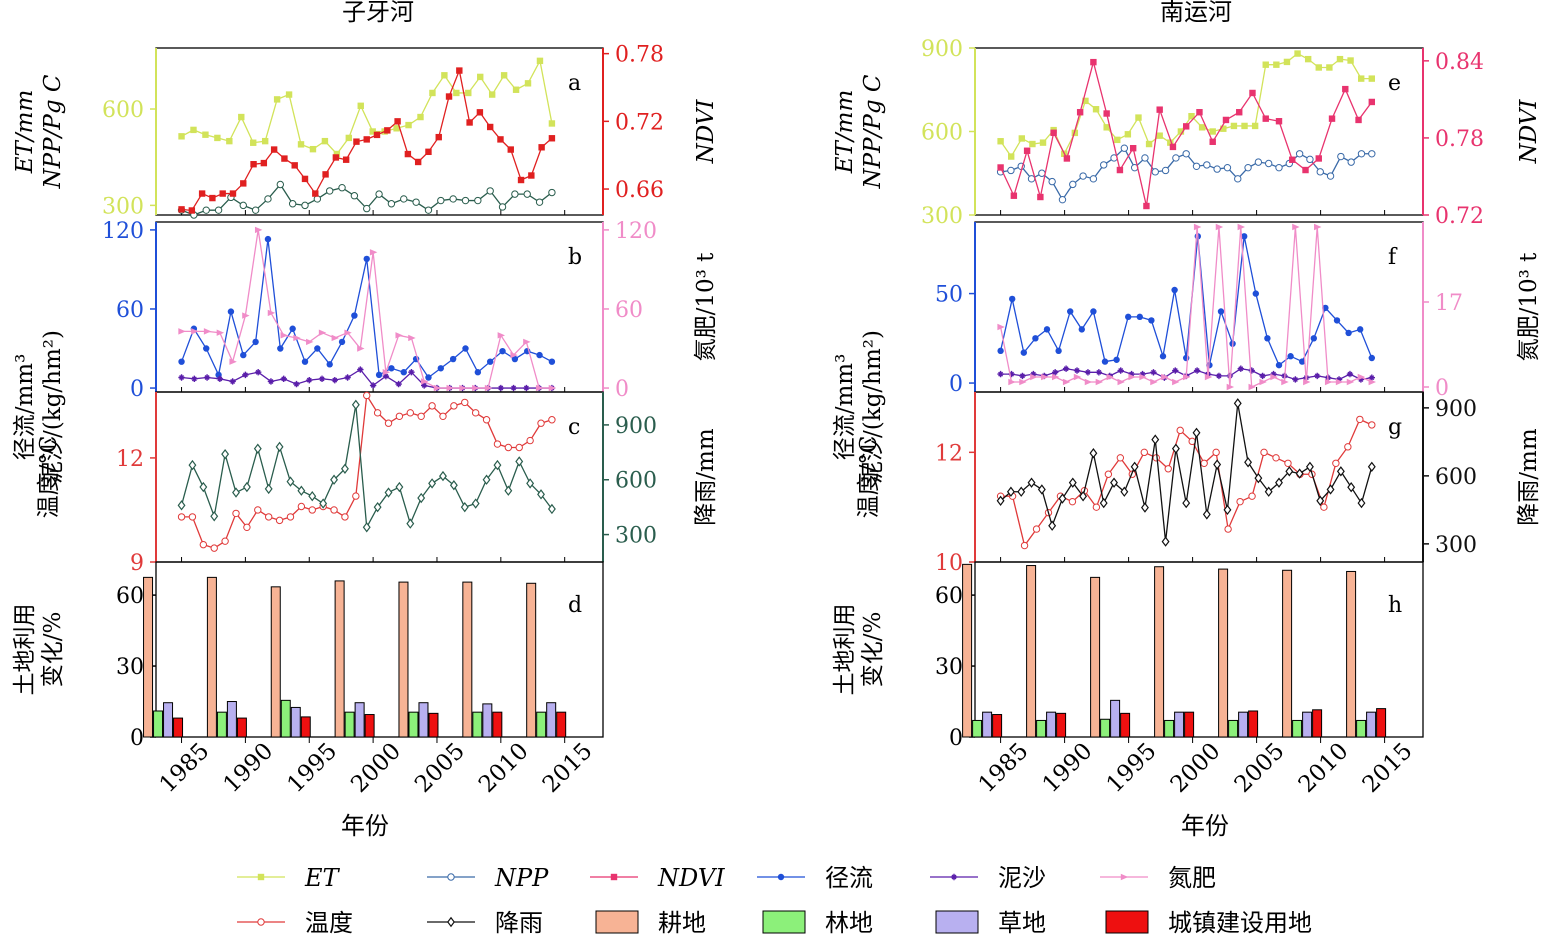  Describe the element at coordinates (568, 768) in the screenshot. I see `x-tick-label: 2015` at that location.